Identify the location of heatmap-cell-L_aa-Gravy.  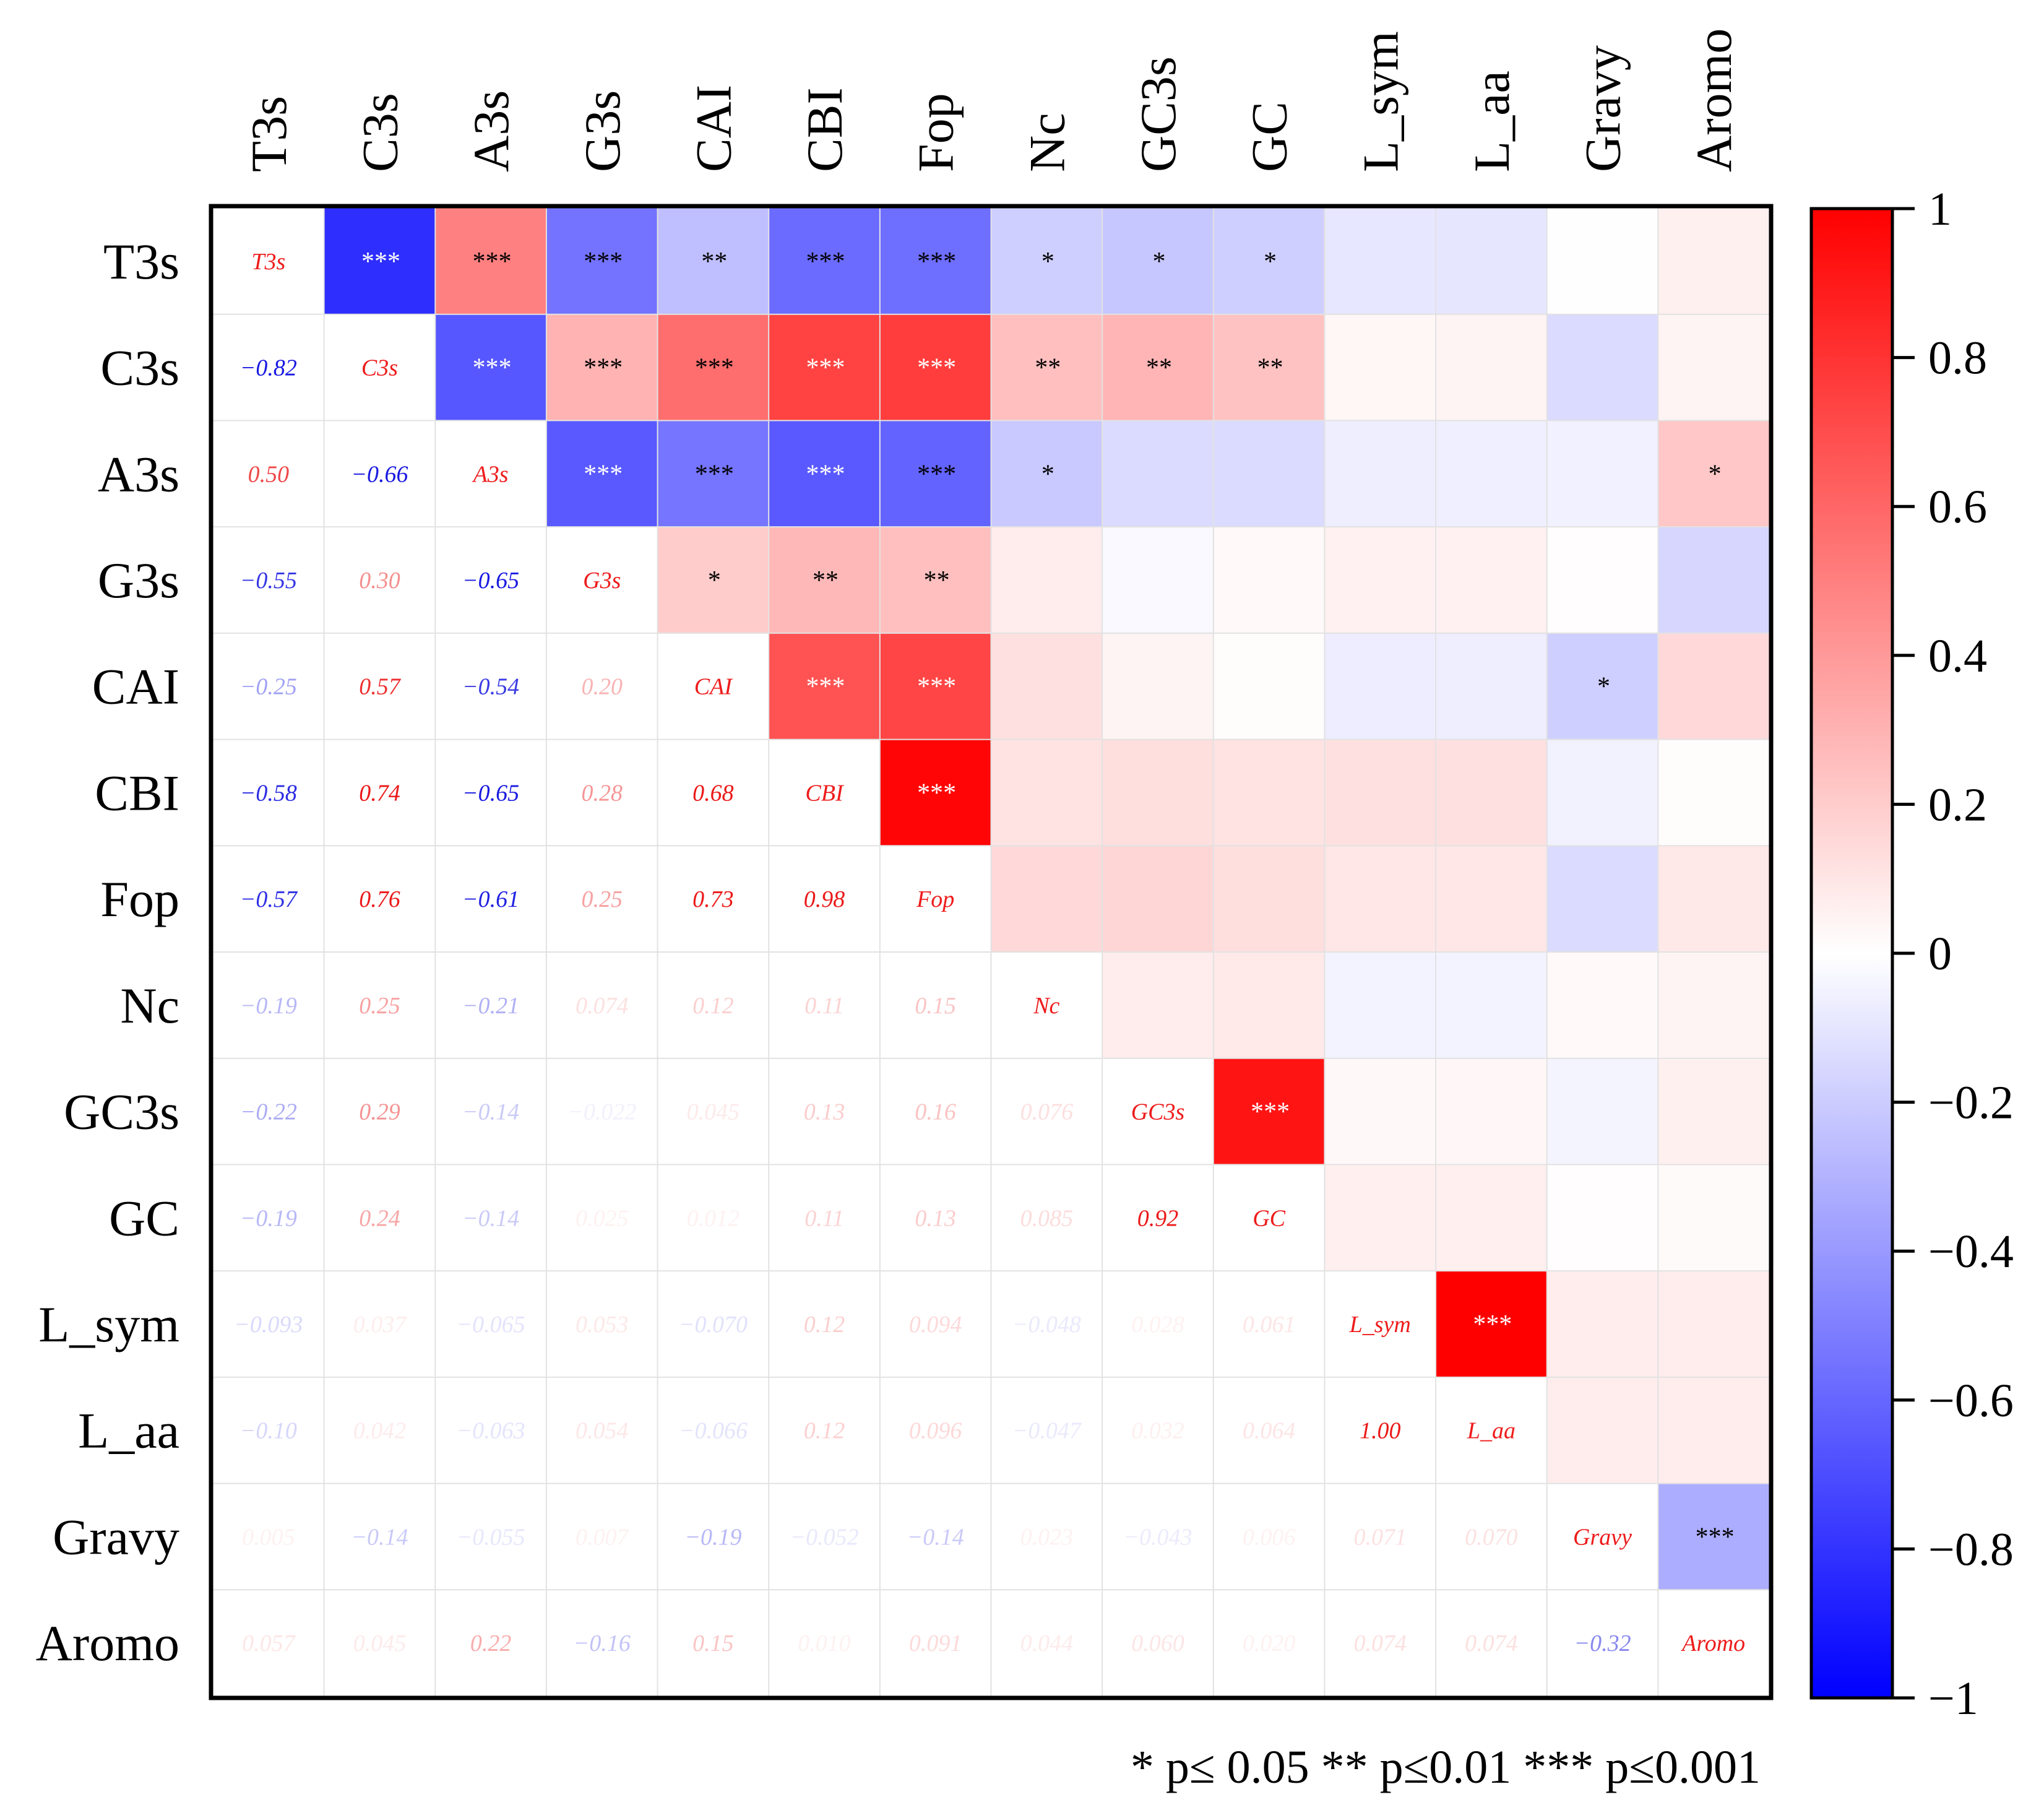
(1602, 1430).